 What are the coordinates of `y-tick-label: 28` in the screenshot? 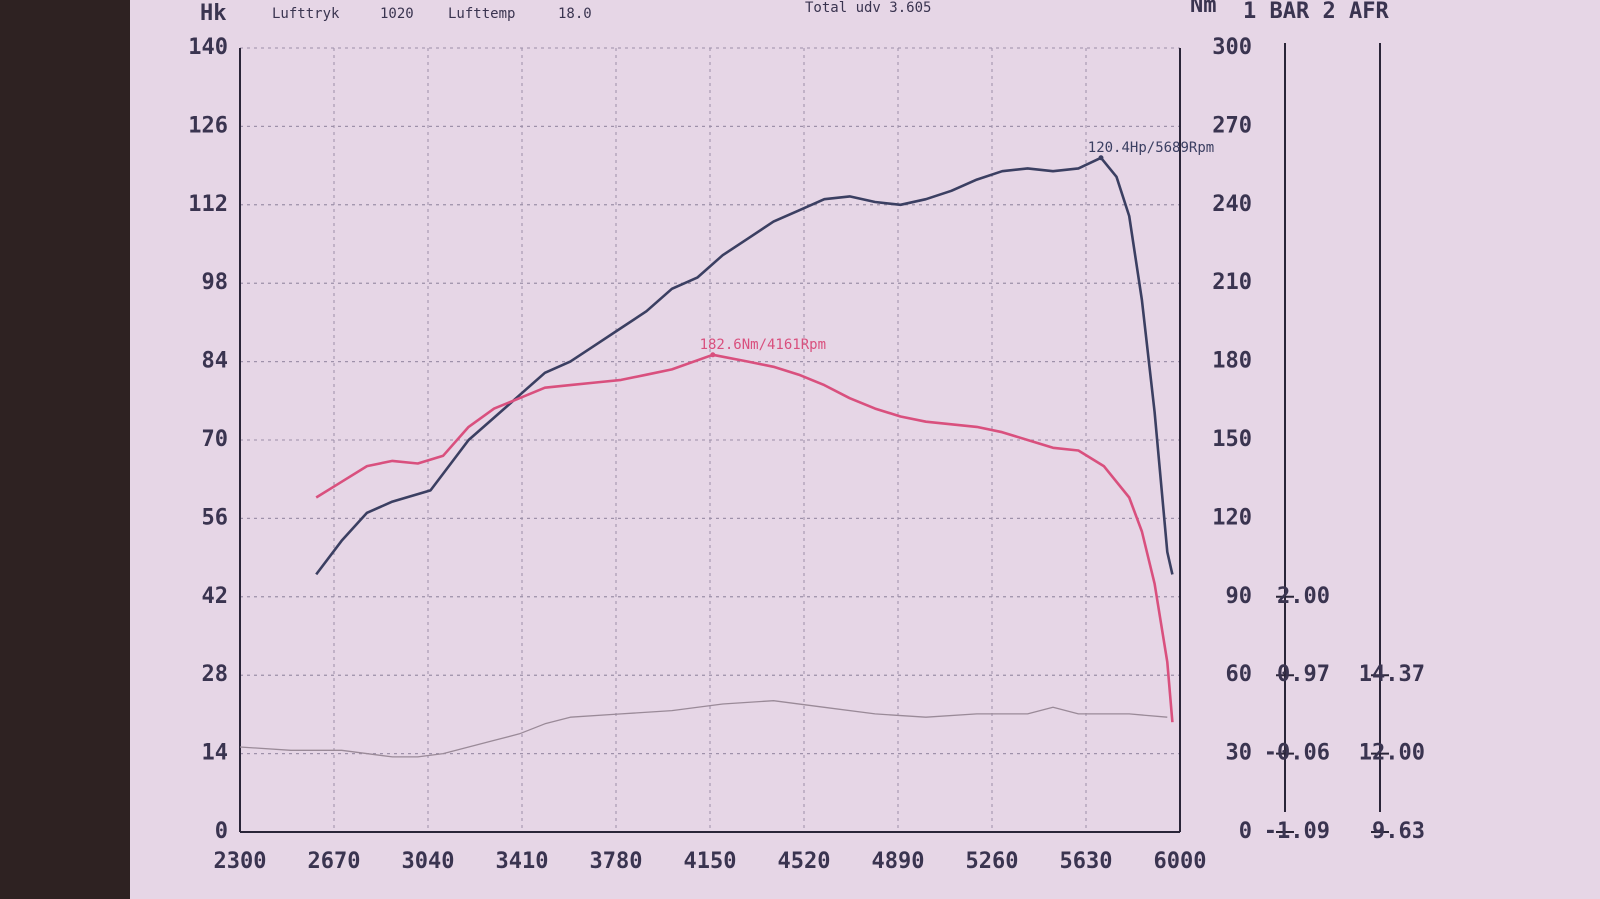 It's located at (215, 674).